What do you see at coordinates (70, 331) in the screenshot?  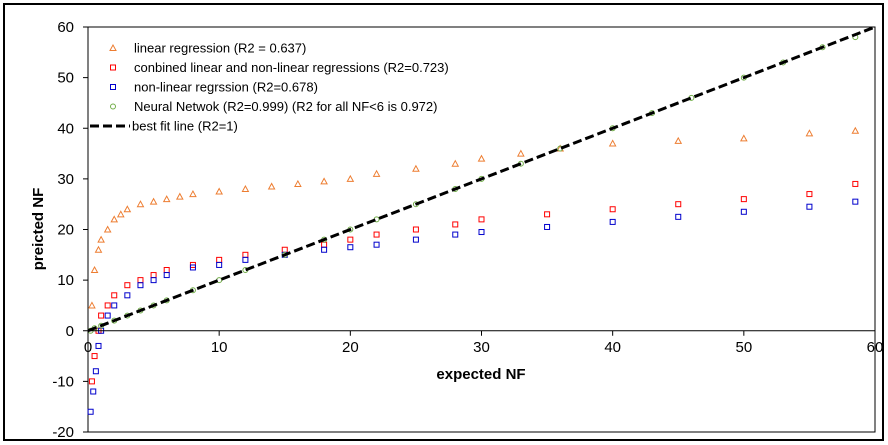 I see `y-tick-label-2: 0` at bounding box center [70, 331].